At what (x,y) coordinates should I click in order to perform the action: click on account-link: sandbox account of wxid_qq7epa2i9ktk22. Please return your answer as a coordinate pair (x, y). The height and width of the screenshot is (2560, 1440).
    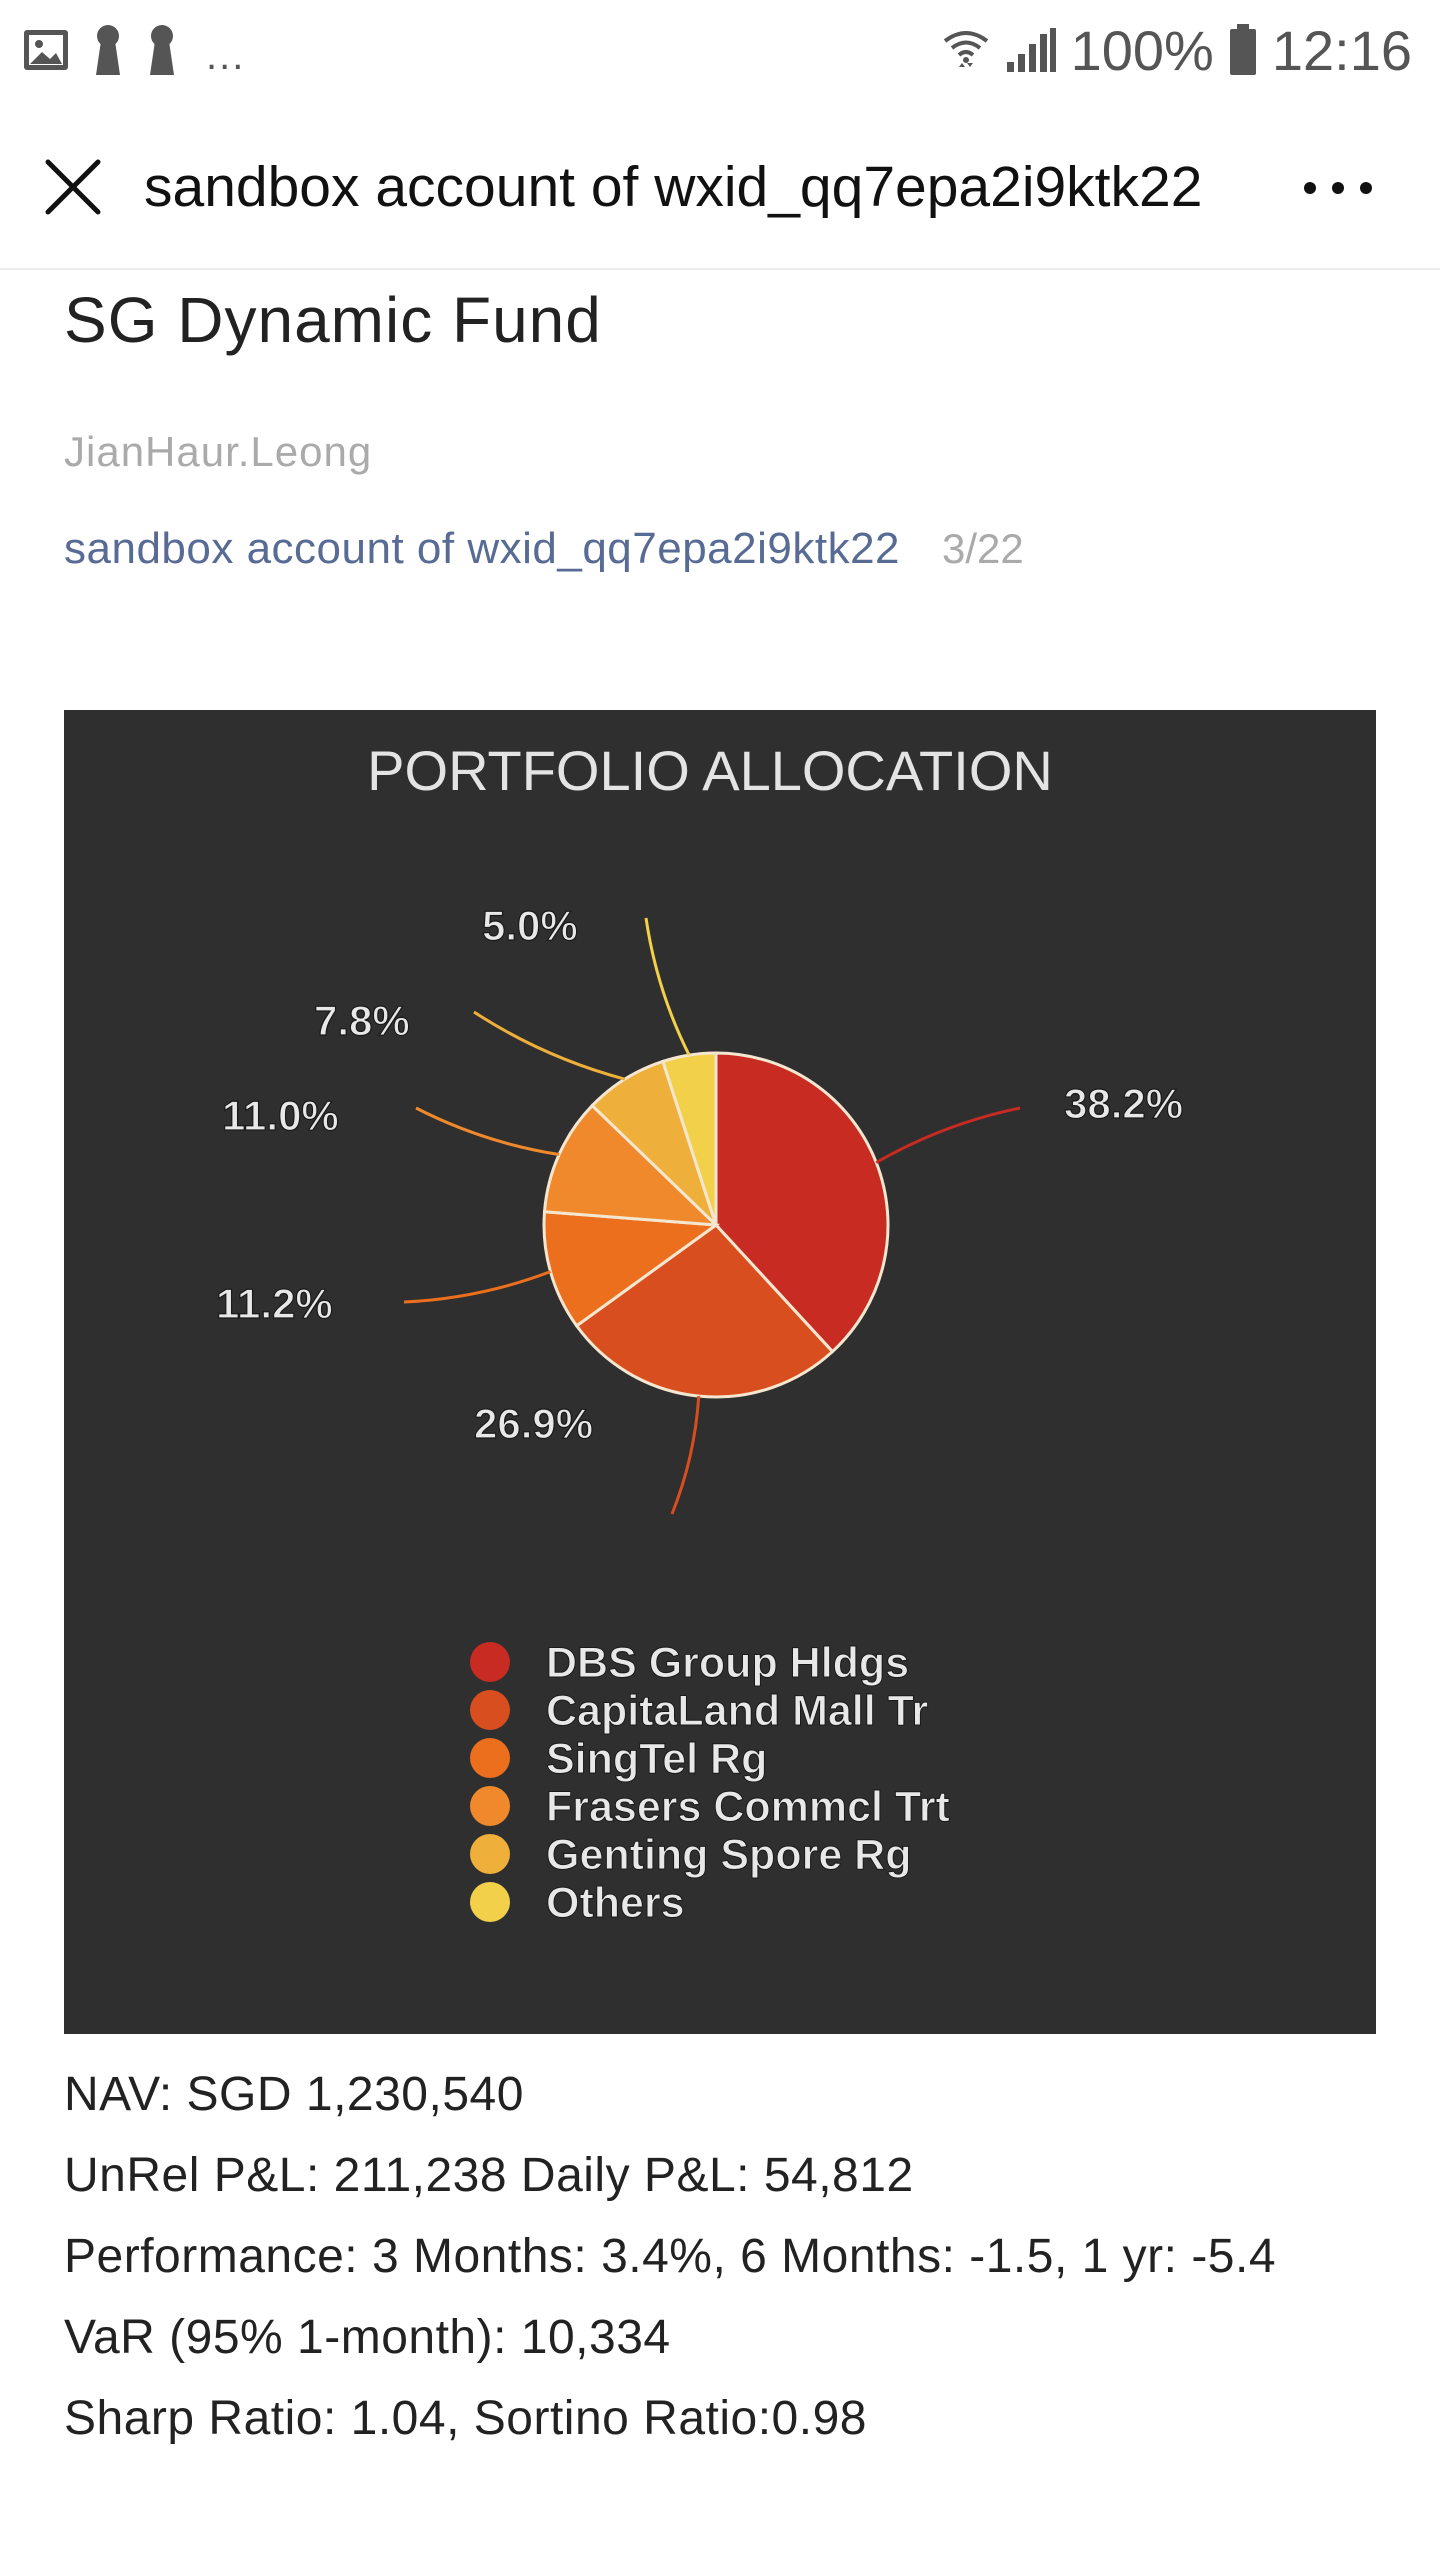
    Looking at the image, I should click on (482, 548).